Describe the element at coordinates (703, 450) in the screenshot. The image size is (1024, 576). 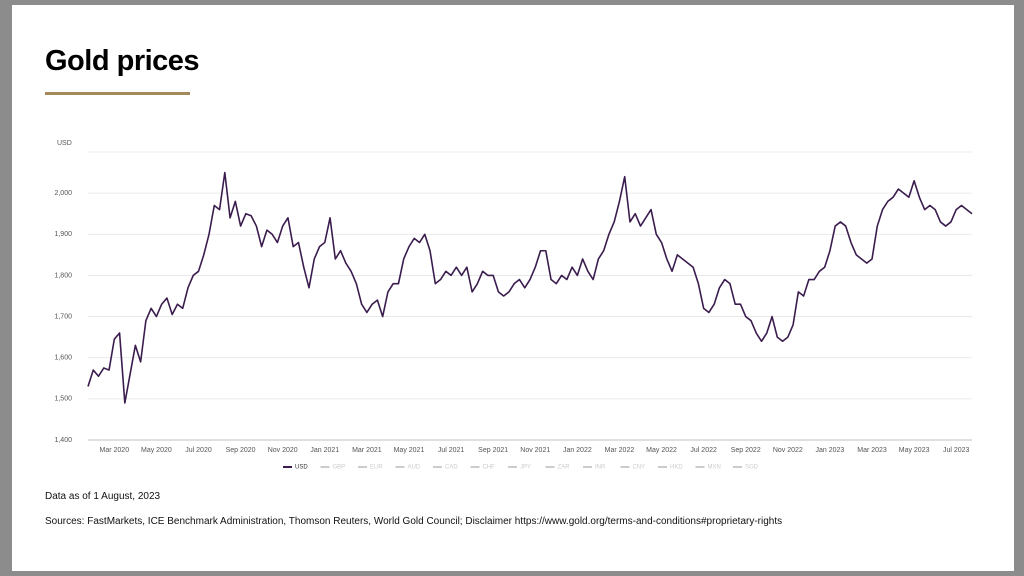
I see `x-tick-label: Jul 2022` at that location.